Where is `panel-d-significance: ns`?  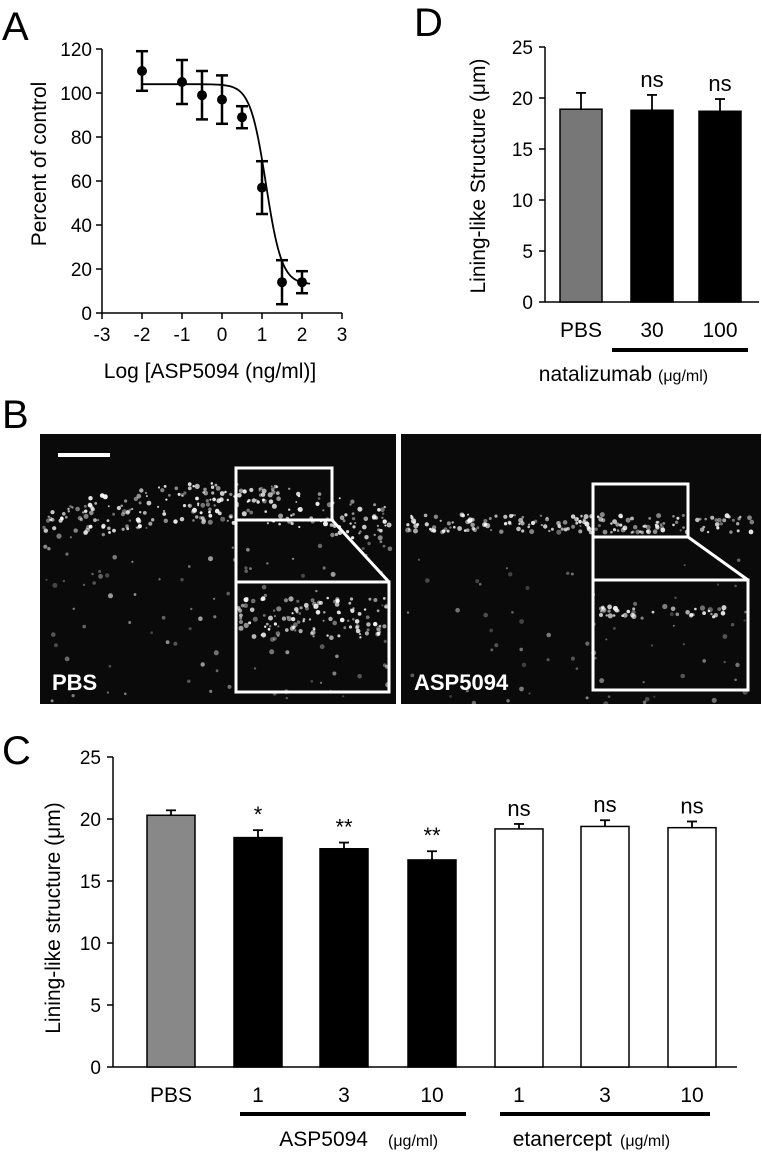 panel-d-significance: ns is located at coordinates (651, 79).